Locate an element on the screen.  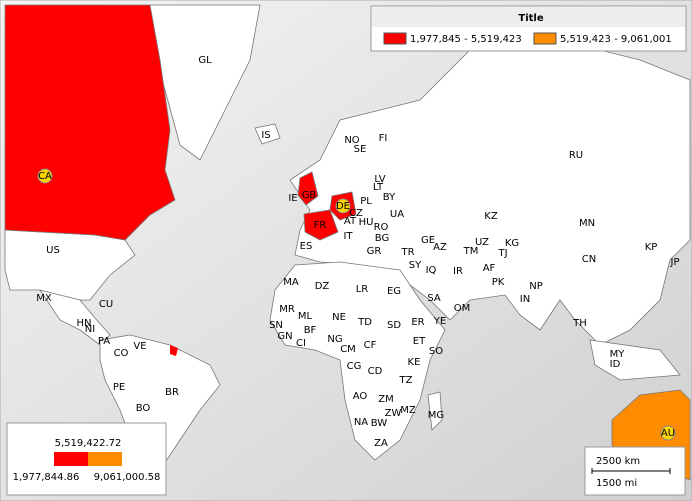
country-label: CA is located at coordinates (45, 176).